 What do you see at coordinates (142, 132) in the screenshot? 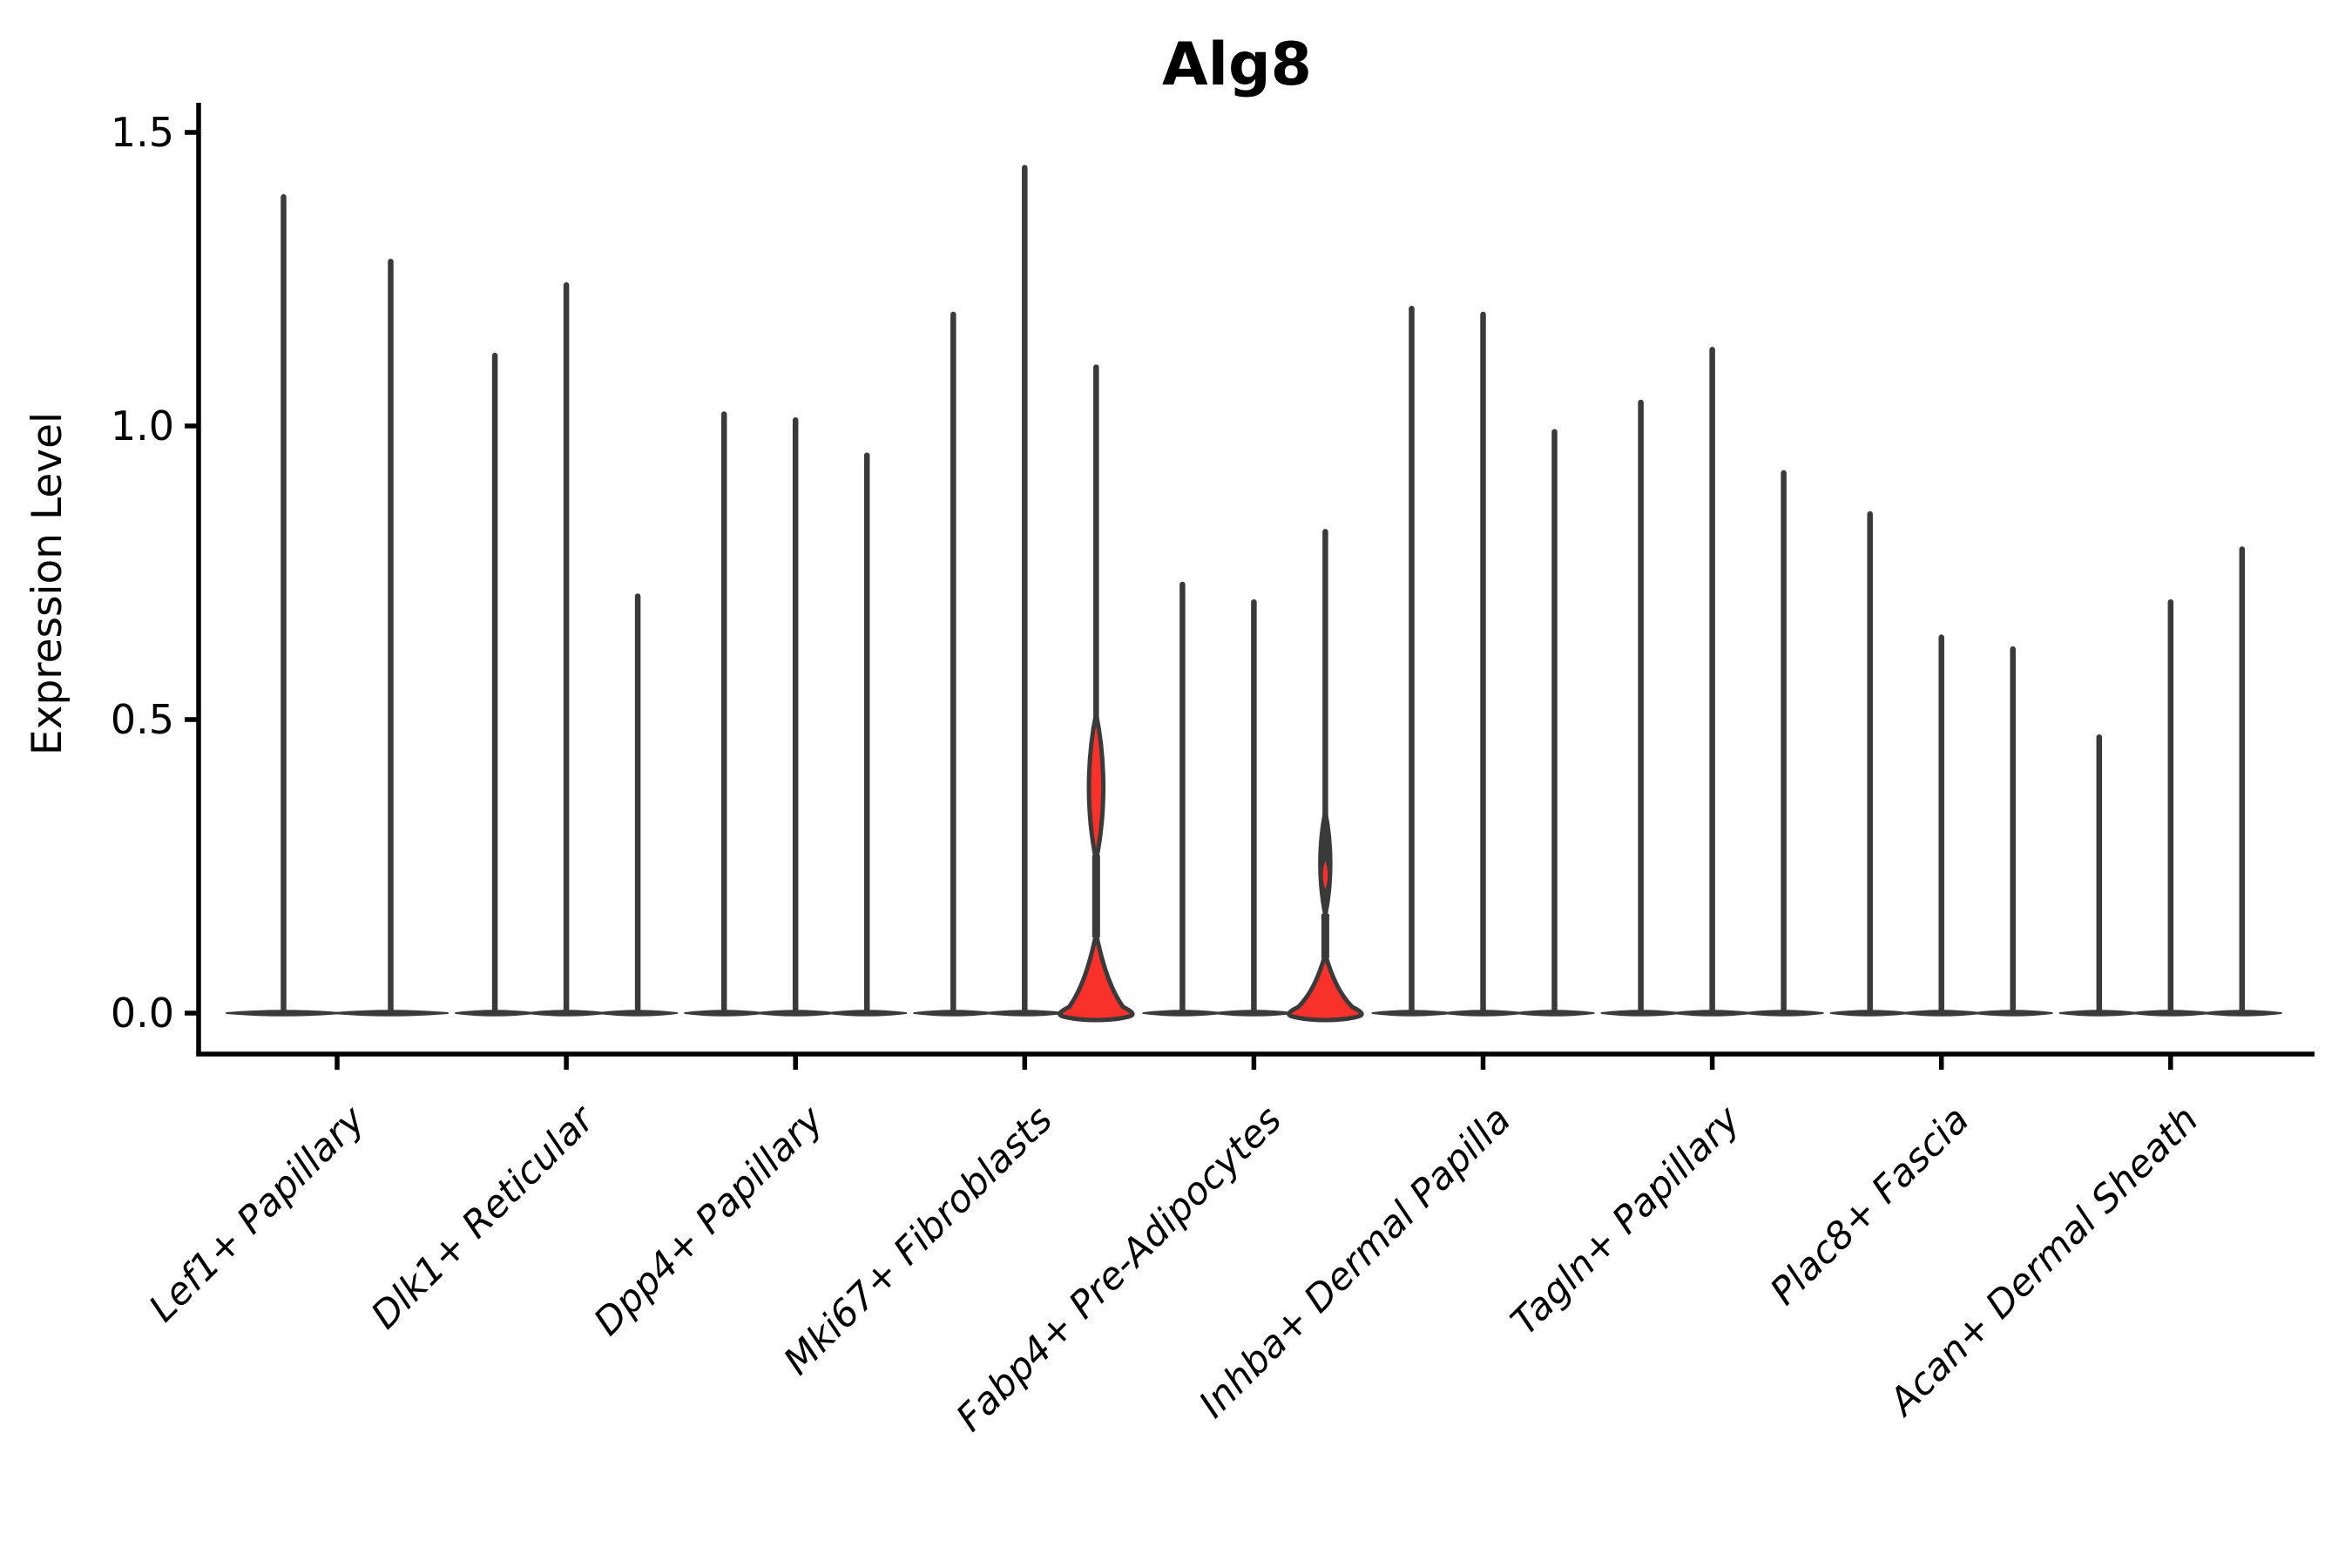
I see `y-tick-label: 1.5` at bounding box center [142, 132].